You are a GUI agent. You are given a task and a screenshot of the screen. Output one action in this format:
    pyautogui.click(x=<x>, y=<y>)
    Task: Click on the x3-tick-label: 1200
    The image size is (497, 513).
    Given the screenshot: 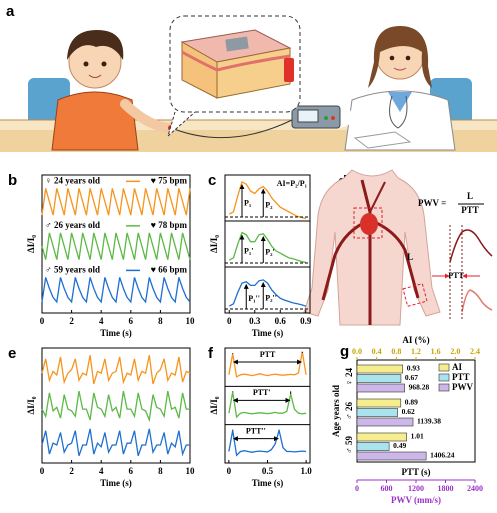 What is the action you would take?
    pyautogui.click(x=416, y=488)
    